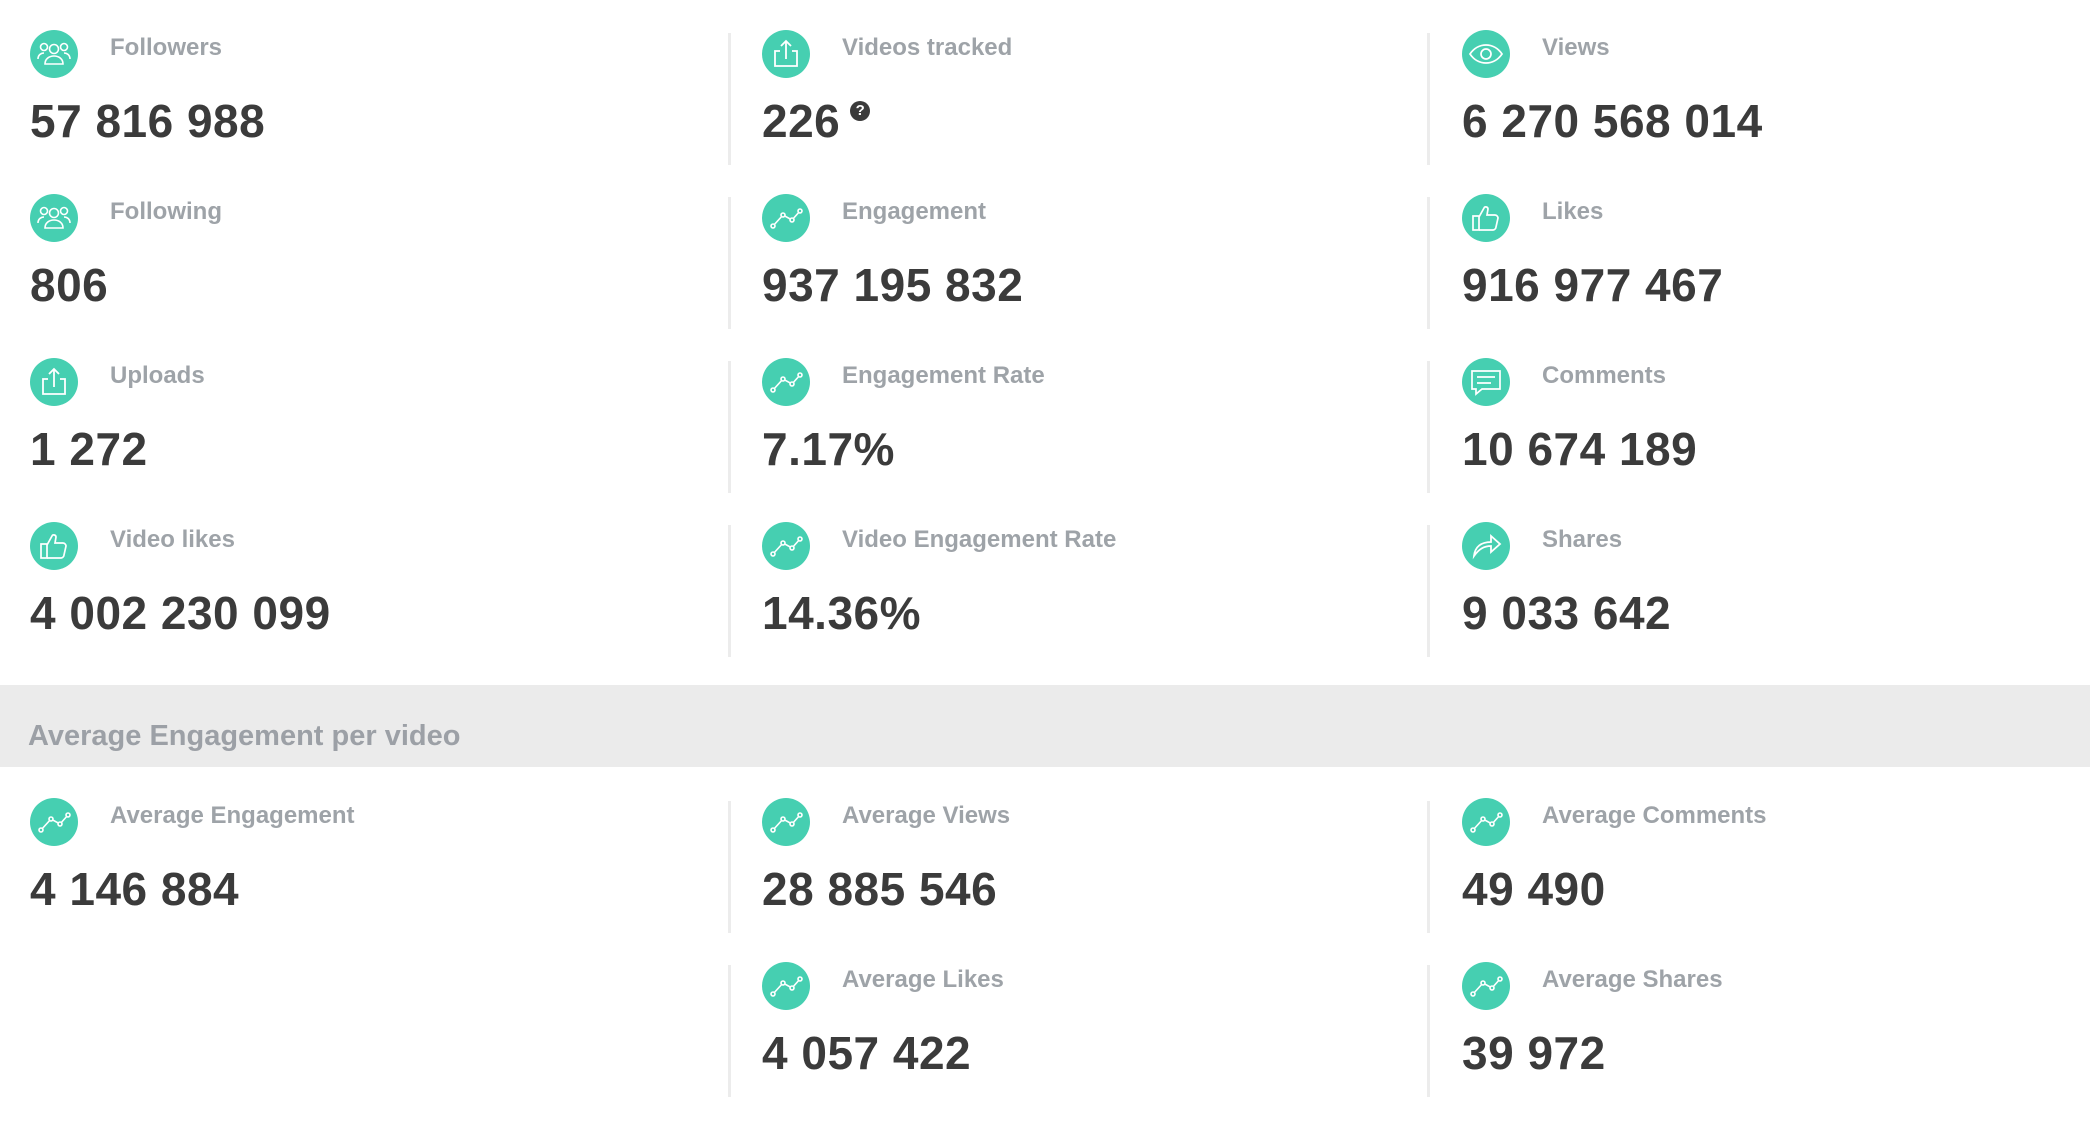  Describe the element at coordinates (1776, 1027) in the screenshot. I see `stat-average-shares: Average Shares 39 972` at that location.